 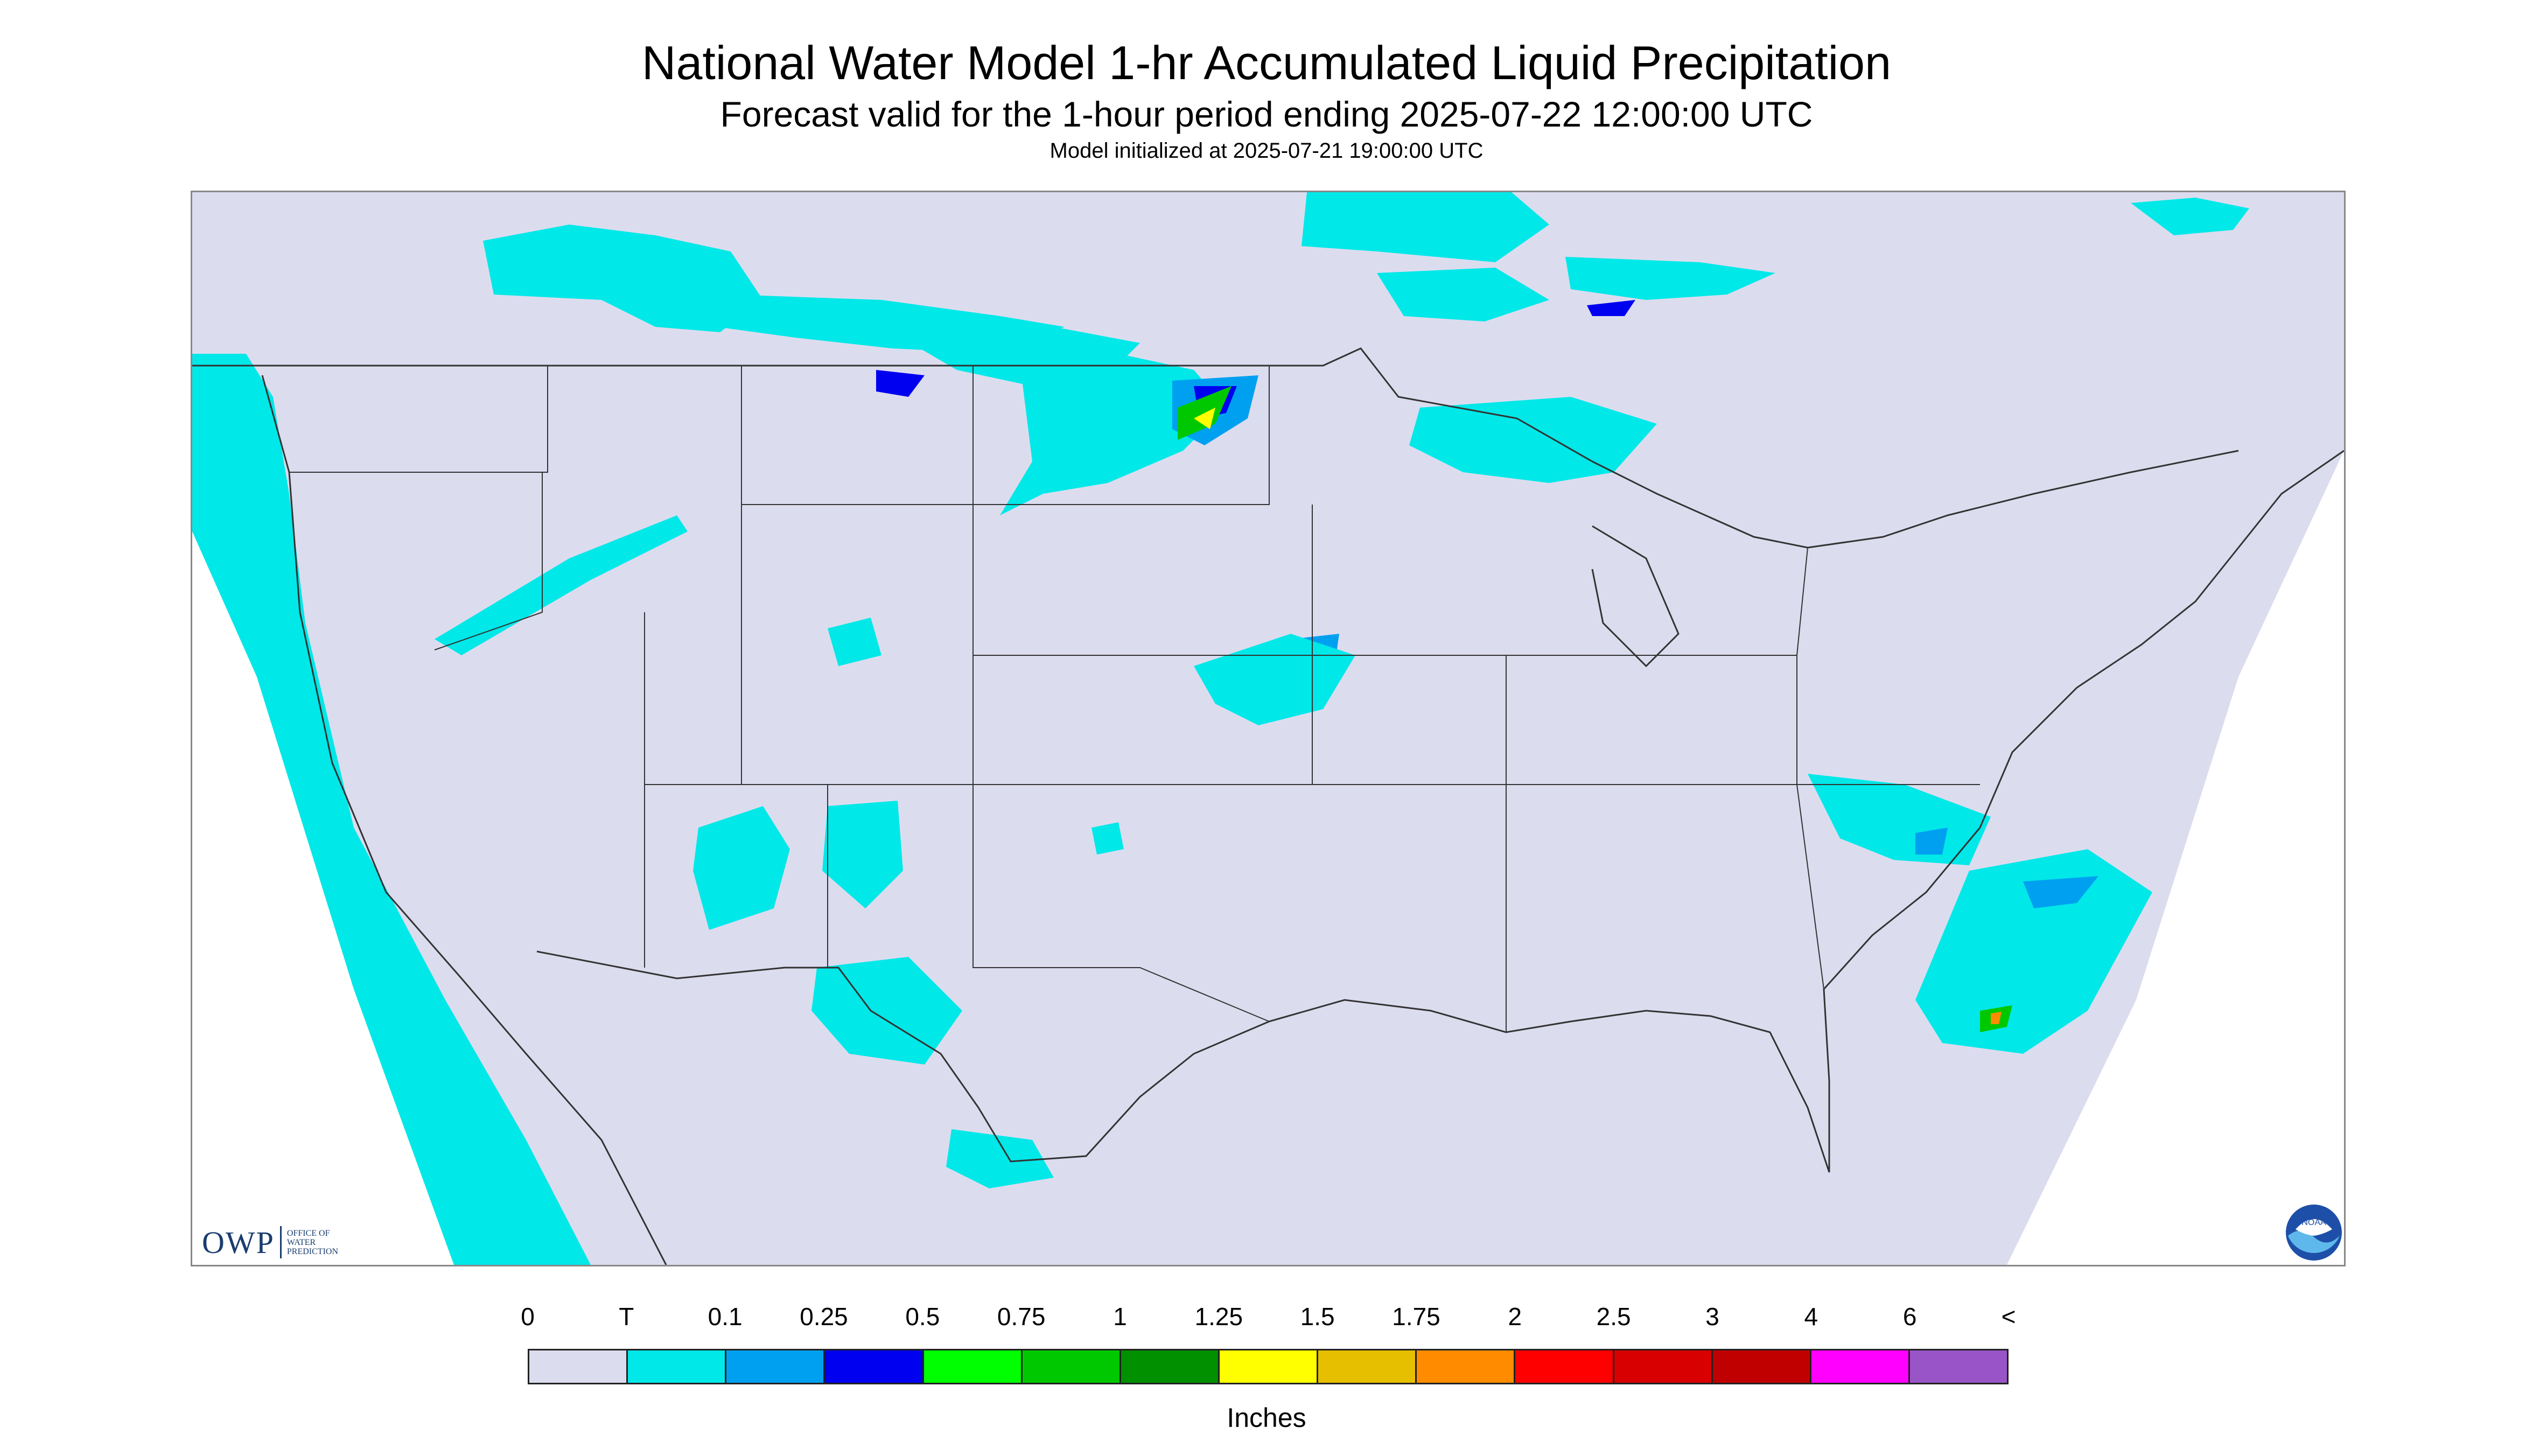 What do you see at coordinates (1636, 596) in the screenshot?
I see `great-lakes-outline` at bounding box center [1636, 596].